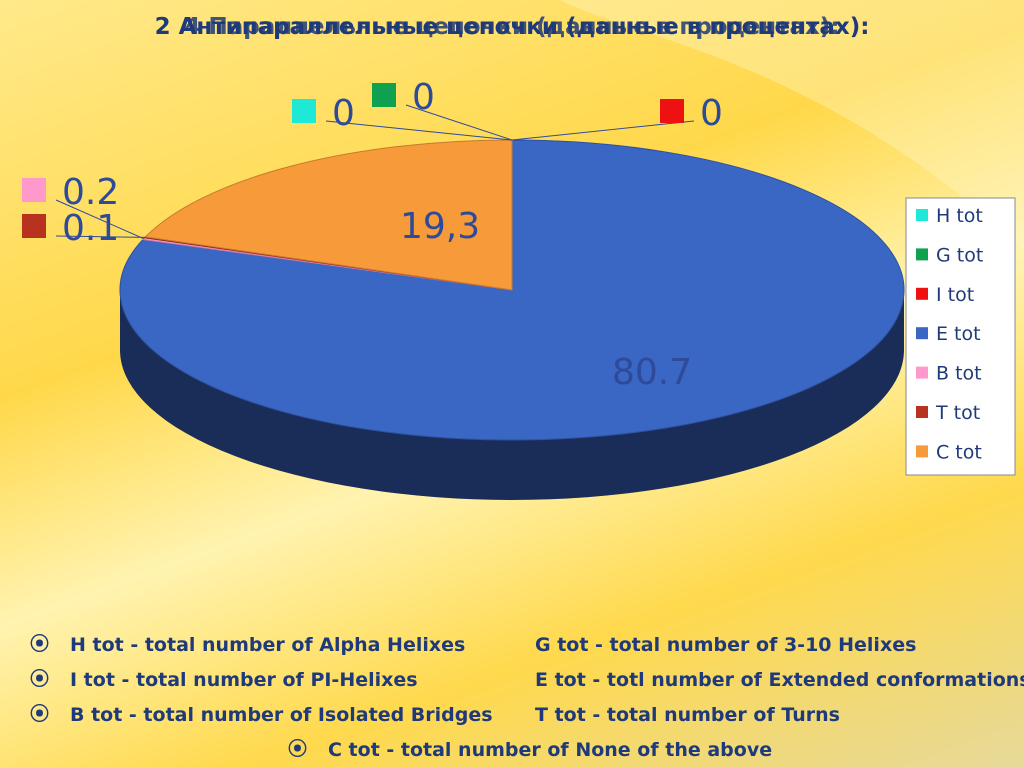 This screenshot has width=1024, height=768. I want to click on legend-label: C tot, so click(959, 452).